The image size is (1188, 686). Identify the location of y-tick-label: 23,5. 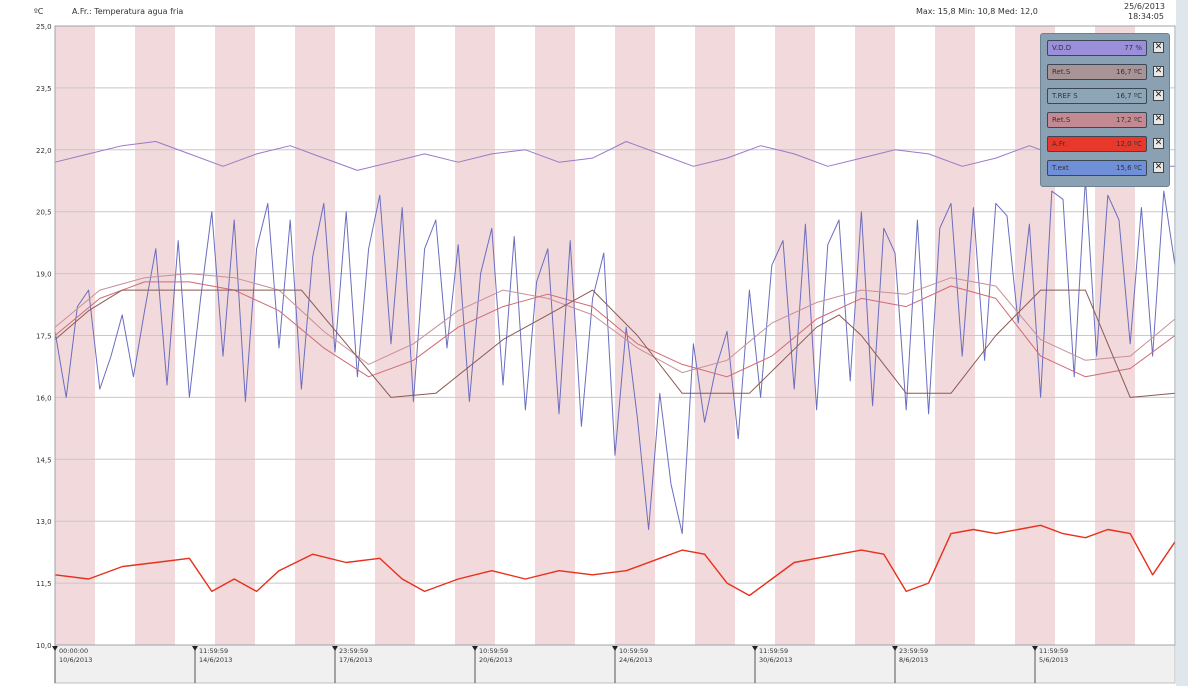
(44, 89).